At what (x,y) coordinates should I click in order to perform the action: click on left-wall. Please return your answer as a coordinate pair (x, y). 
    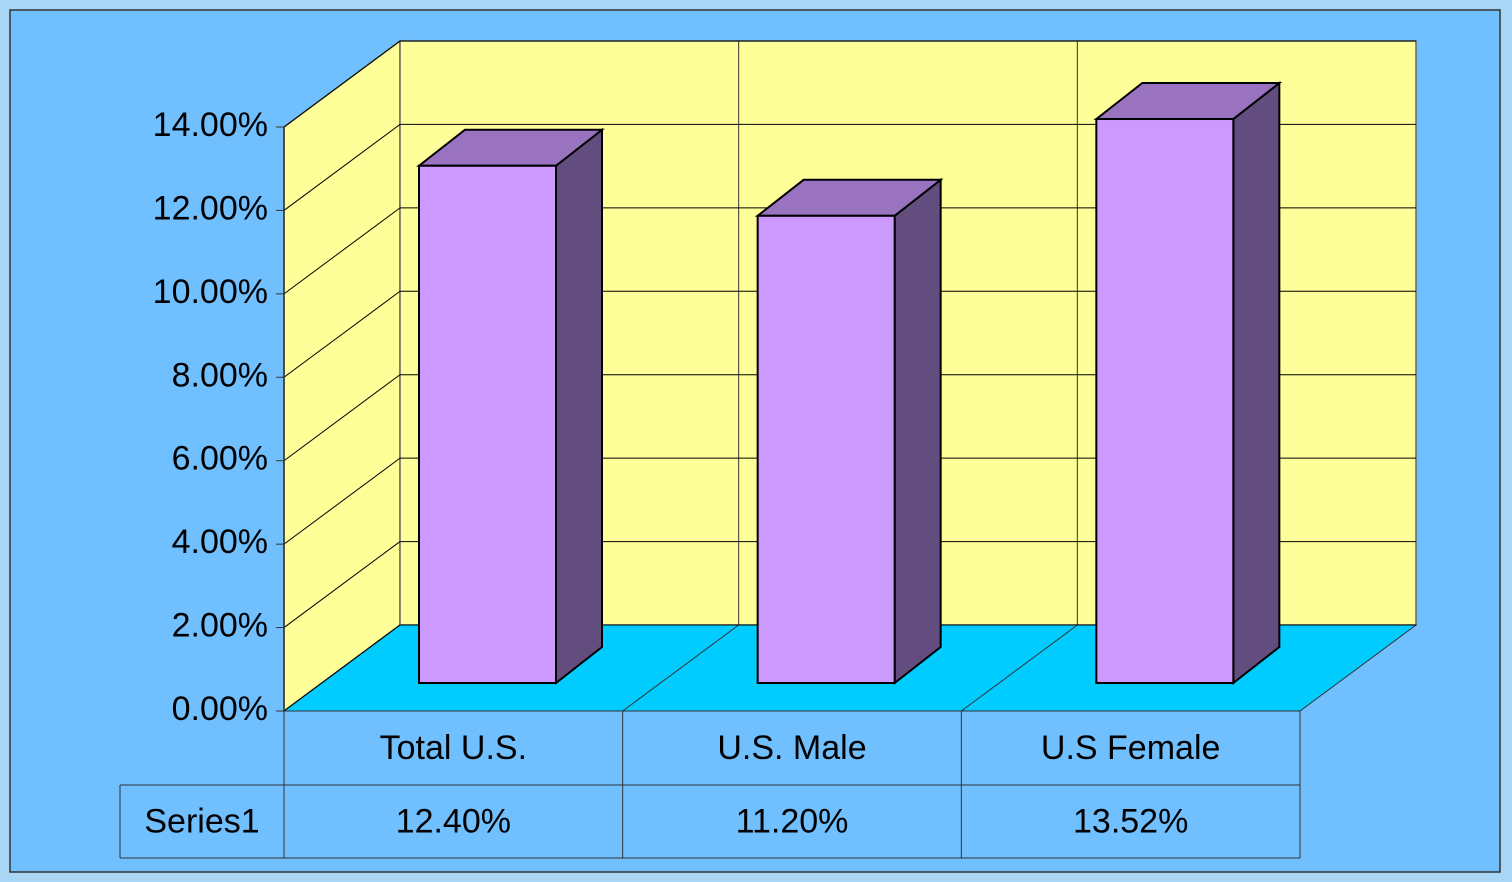
    Looking at the image, I should click on (342, 376).